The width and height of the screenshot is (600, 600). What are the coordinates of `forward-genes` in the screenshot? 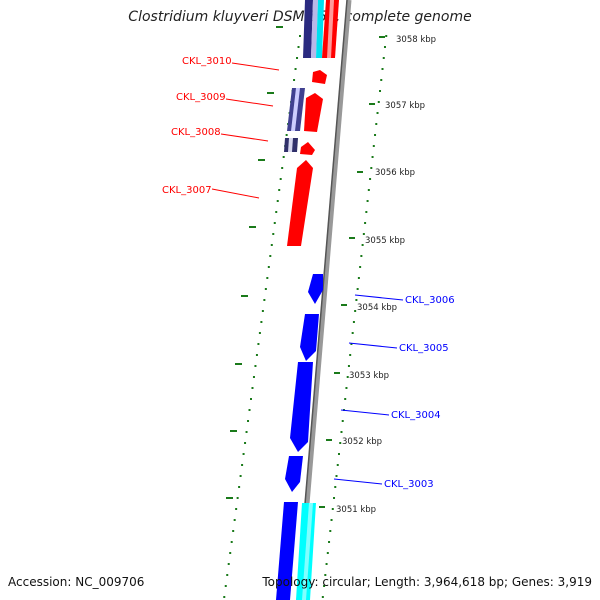 It's located at (307, 158).